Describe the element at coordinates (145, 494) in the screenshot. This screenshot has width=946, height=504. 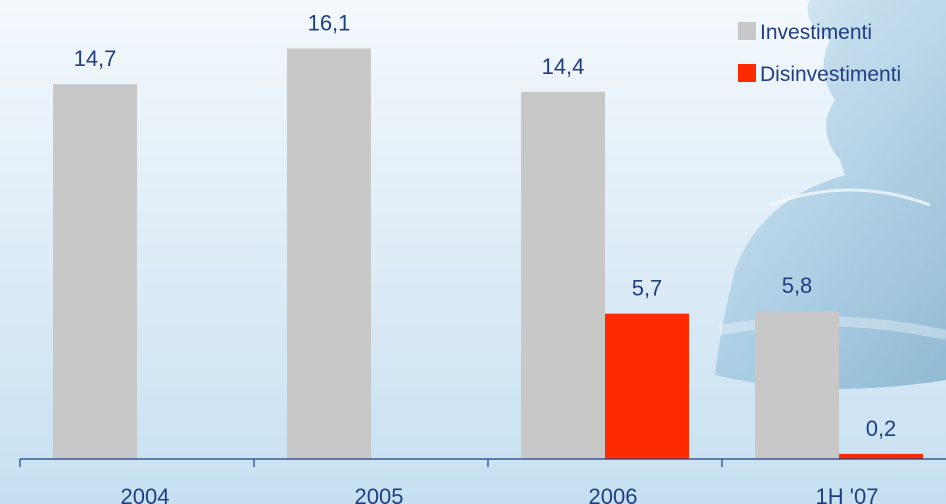
I see `tick-label-0: 2004` at that location.